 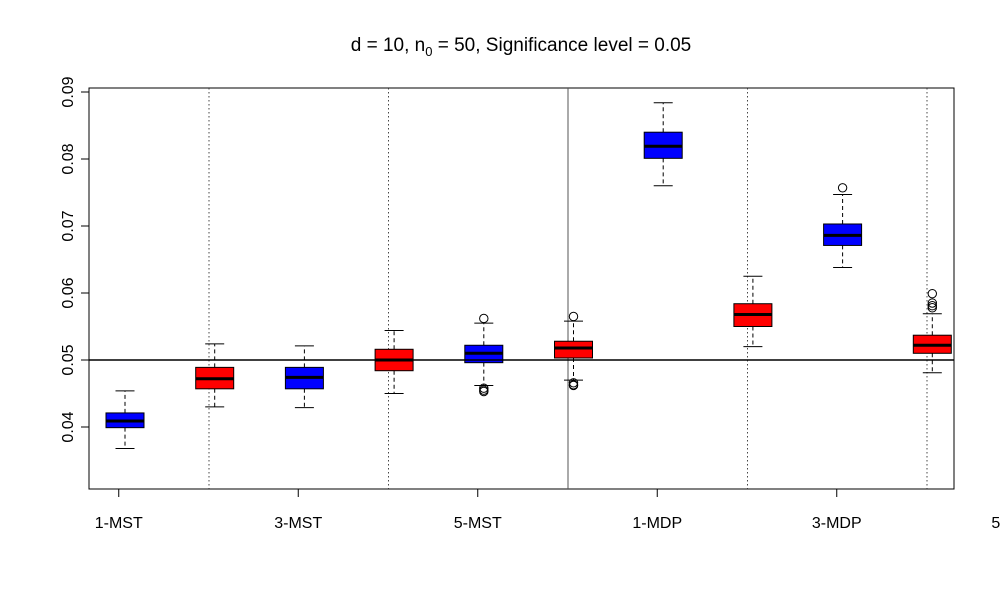 I want to click on chart-title-rest: = 50, Significance level = 0.05, so click(x=561, y=45).